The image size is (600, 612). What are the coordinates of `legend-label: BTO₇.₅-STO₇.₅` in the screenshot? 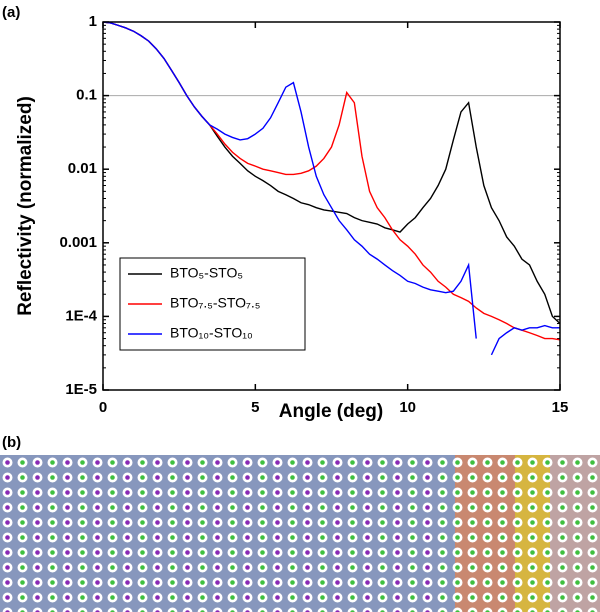 It's located at (215, 303).